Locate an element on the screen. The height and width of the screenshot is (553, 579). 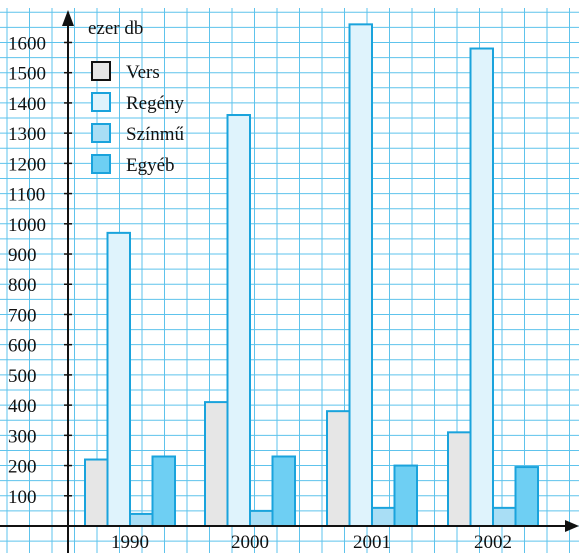
y-tick-label: 500 is located at coordinates (22, 376).